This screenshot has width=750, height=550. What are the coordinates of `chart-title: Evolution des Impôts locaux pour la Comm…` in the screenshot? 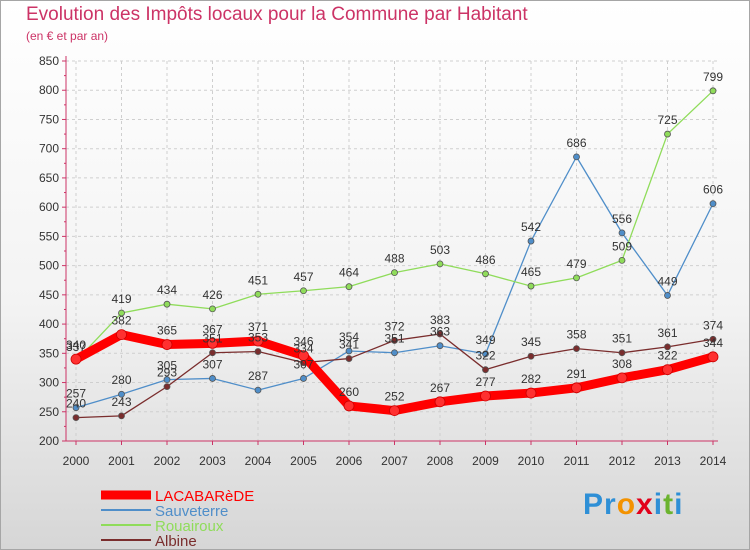 It's located at (277, 14).